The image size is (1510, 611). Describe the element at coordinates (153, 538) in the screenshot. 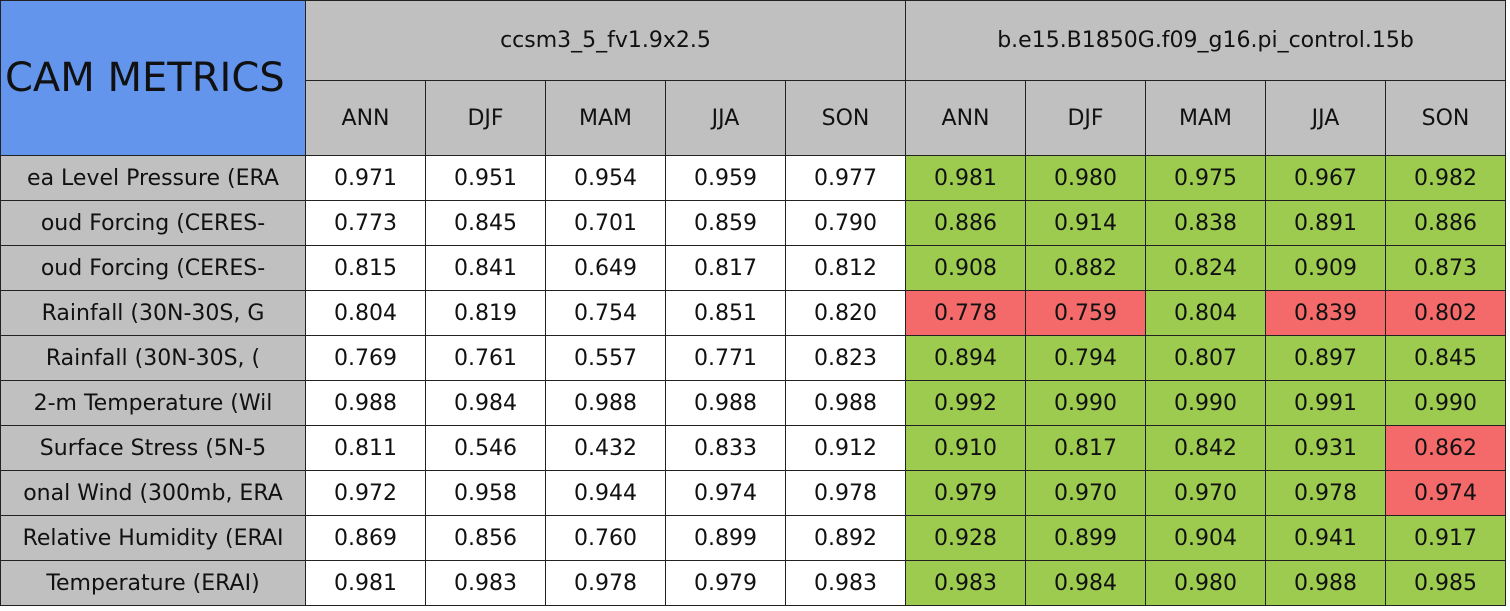

I see `row-label: Relative Humidity (ERAI` at that location.